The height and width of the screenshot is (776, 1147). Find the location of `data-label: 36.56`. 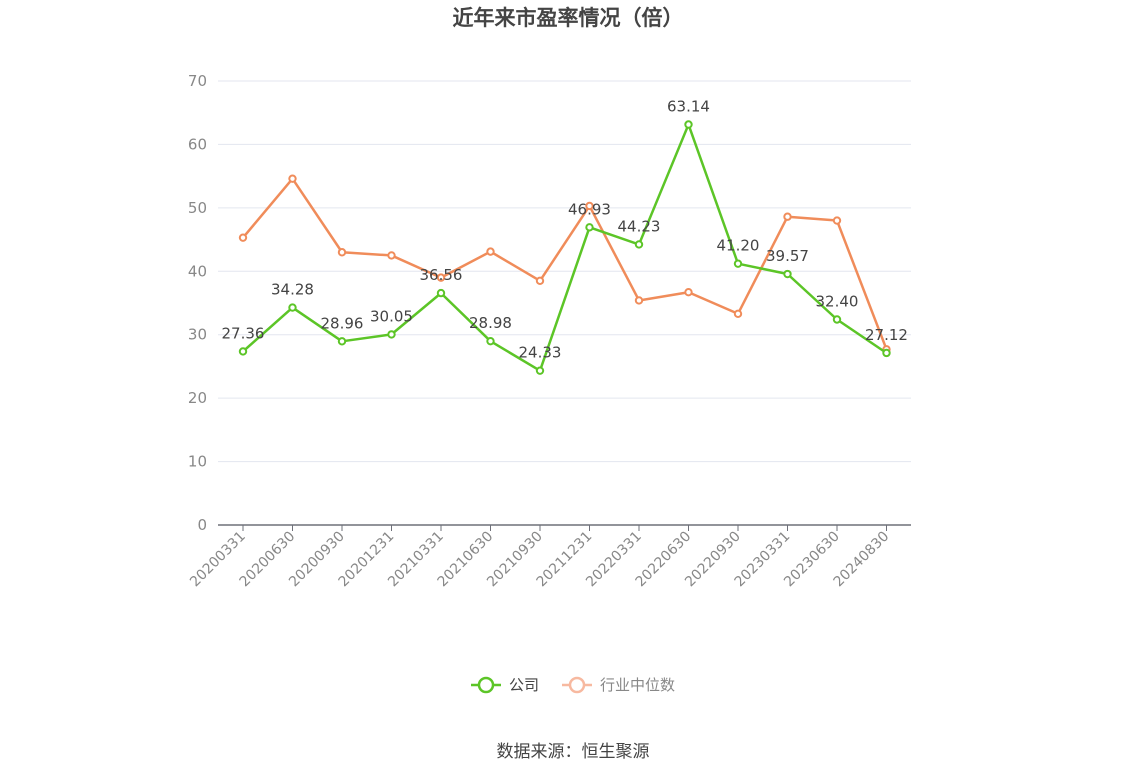

data-label: 36.56 is located at coordinates (441, 275).